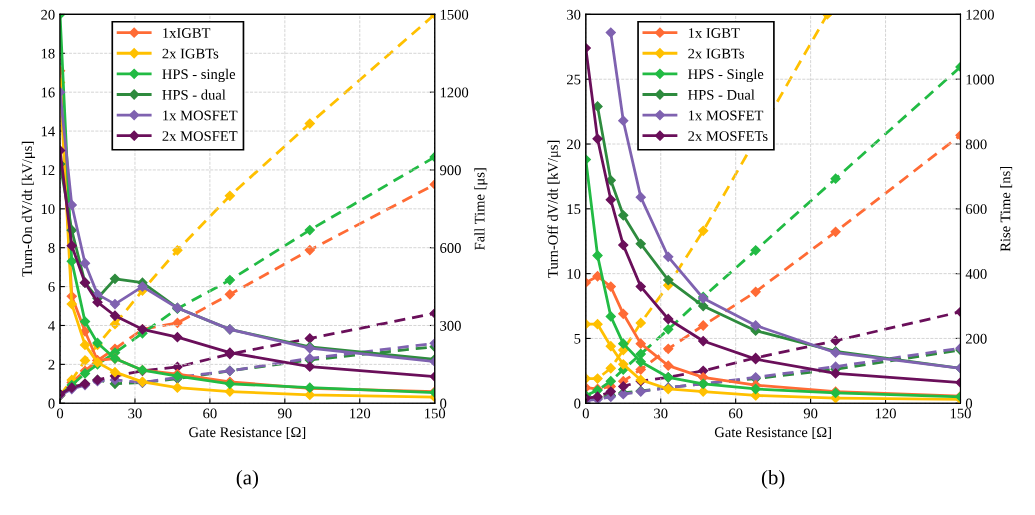  Describe the element at coordinates (574, 79) in the screenshot. I see `y-tick-label: 25` at that location.